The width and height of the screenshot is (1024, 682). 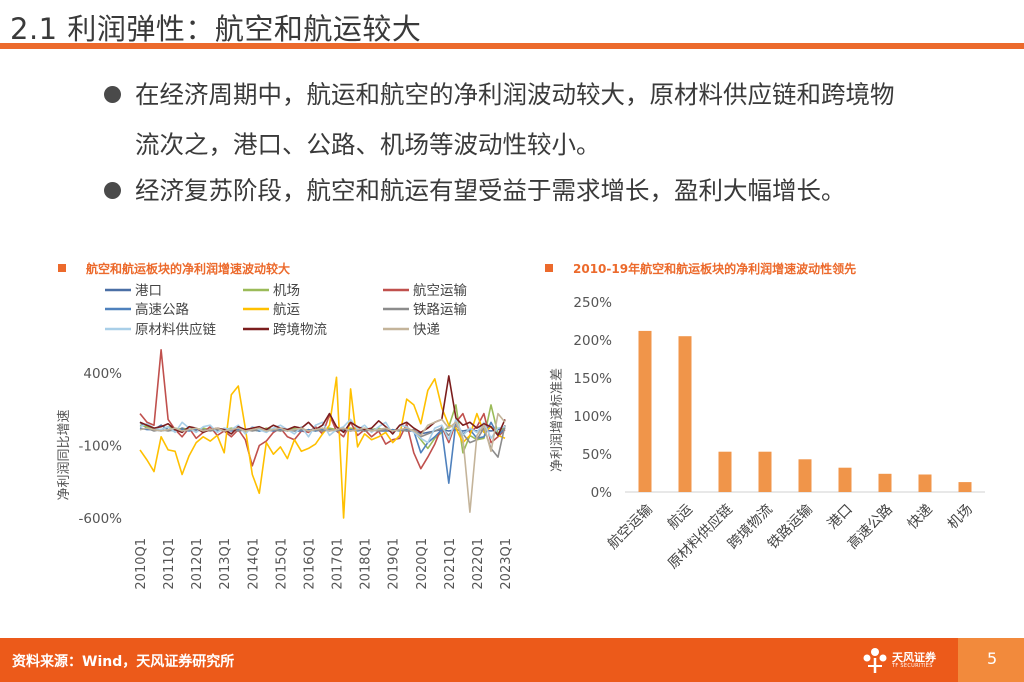 I want to click on x-tick-label-9: 机场, so click(x=960, y=517).